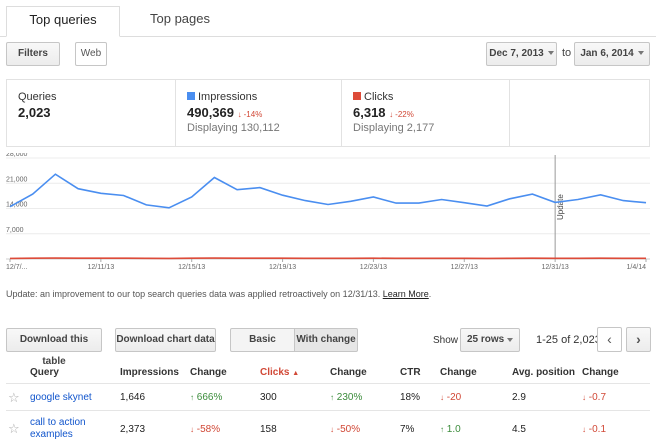  I want to click on clicks-change-value: 230%, so click(349, 397).